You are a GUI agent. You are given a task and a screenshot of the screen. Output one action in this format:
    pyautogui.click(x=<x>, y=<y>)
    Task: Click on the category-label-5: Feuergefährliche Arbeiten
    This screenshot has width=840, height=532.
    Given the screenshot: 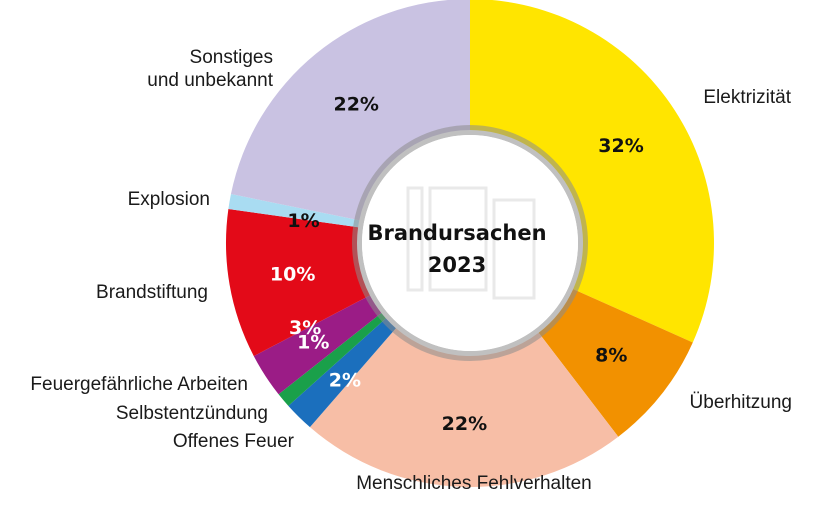 What is the action you would take?
    pyautogui.click(x=139, y=384)
    